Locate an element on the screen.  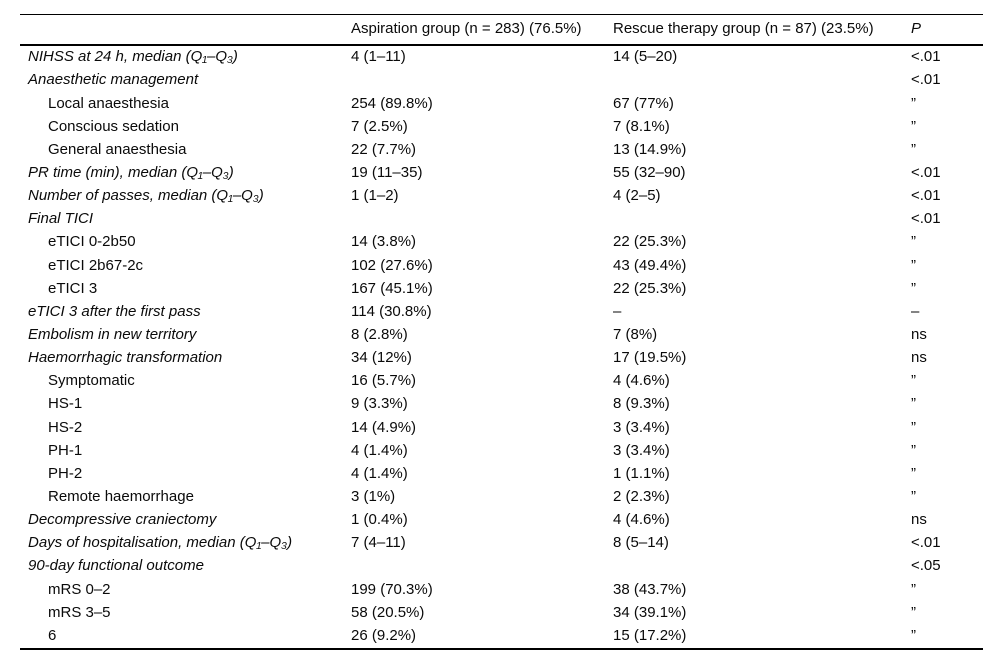
rescue-value: 34 (39.1%) is located at coordinates (650, 612).